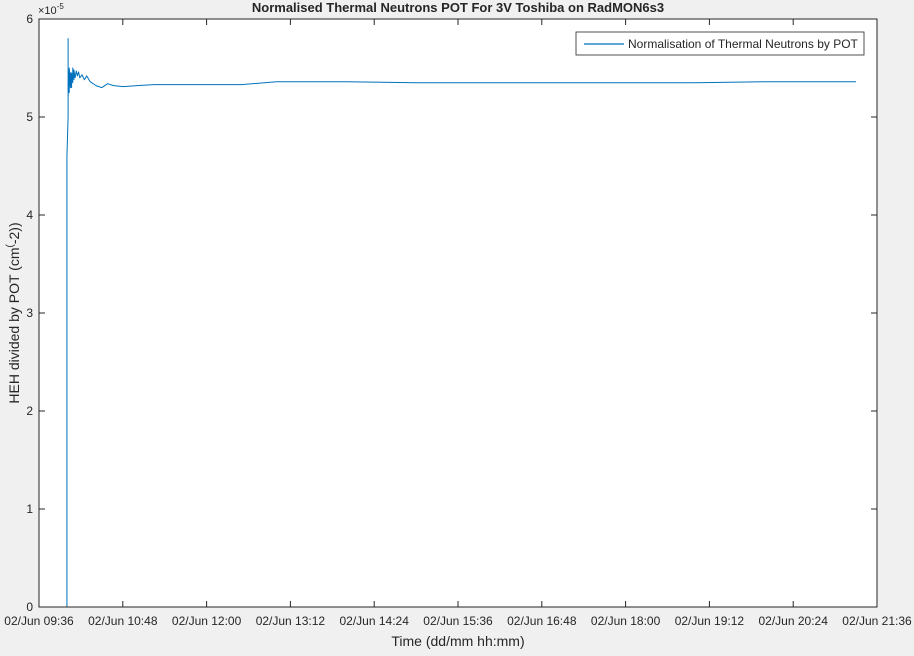 This screenshot has height=656, width=914. Describe the element at coordinates (13, 312) in the screenshot. I see `y-axis-label: HEH divided by POT (cm(-2))` at that location.